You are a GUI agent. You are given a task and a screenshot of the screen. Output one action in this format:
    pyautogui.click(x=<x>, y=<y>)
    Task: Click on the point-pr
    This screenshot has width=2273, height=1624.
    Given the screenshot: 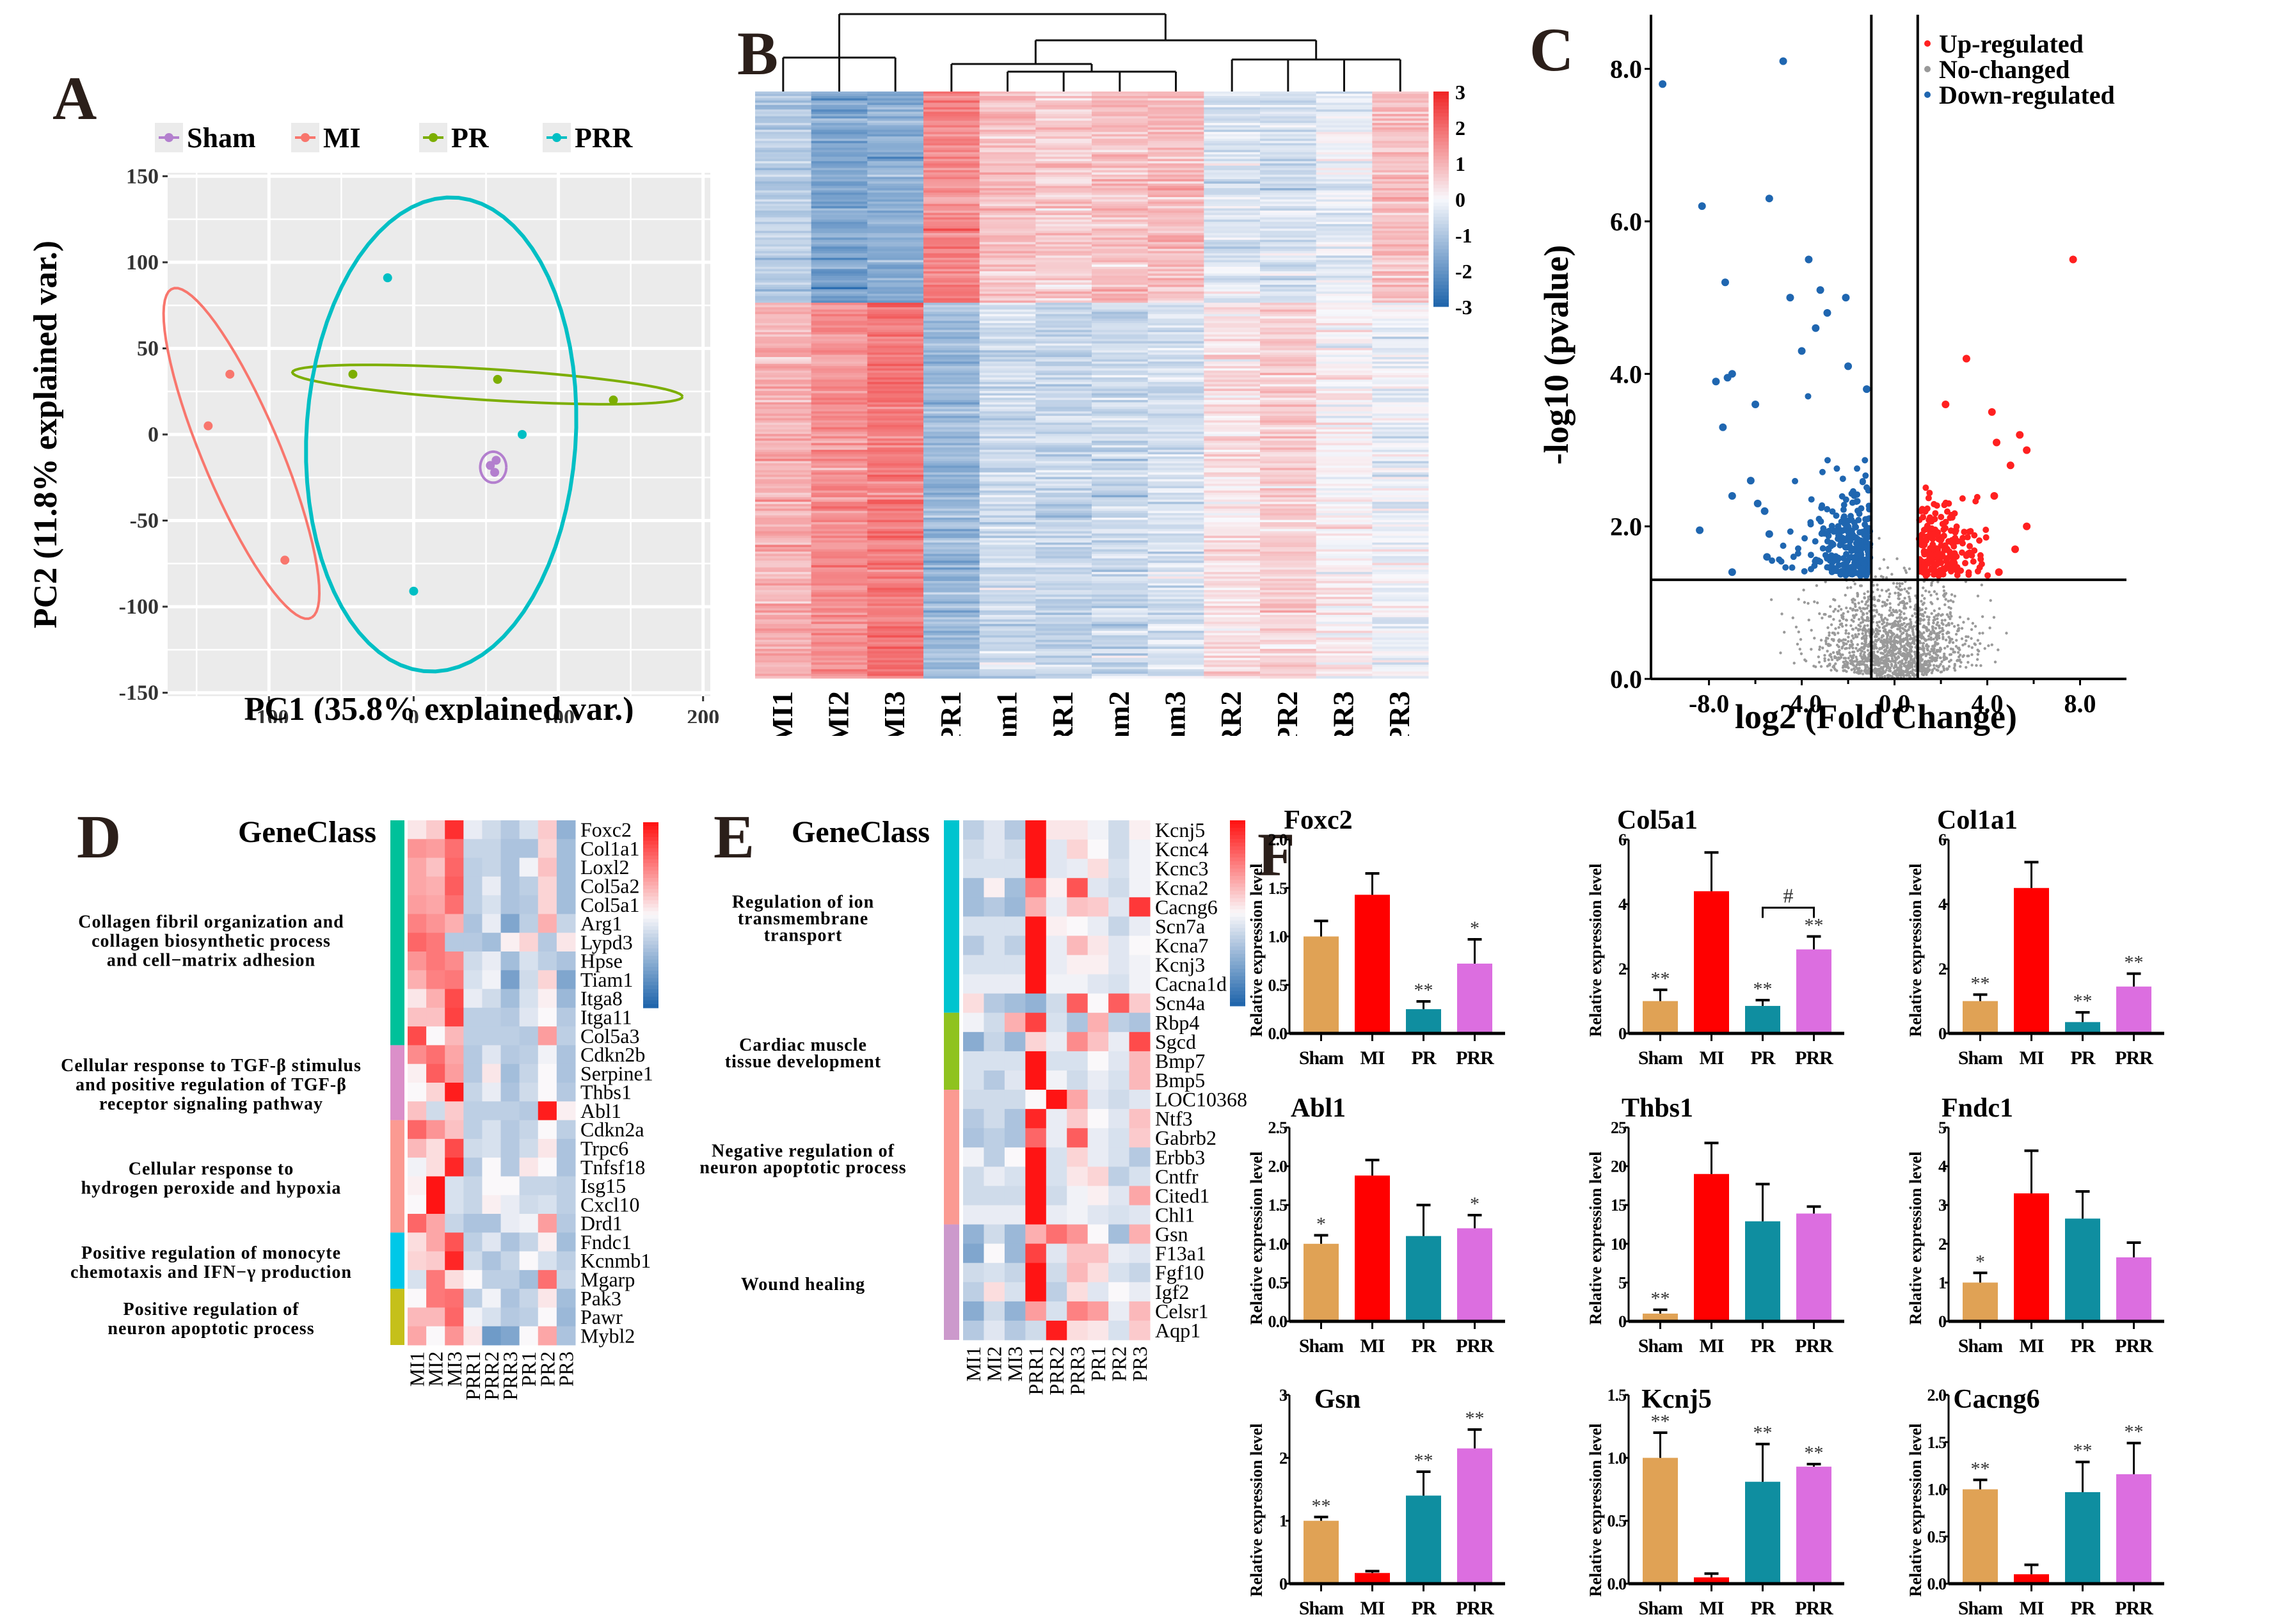 What is the action you would take?
    pyautogui.click(x=353, y=374)
    